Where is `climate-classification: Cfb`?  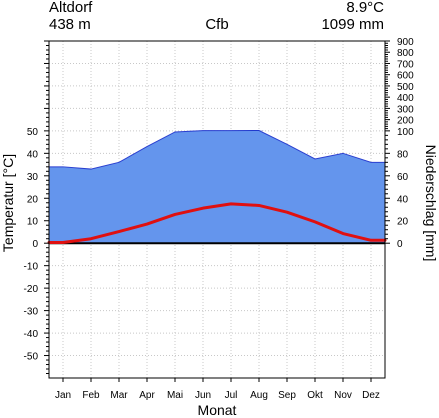
climate-classification: Cfb is located at coordinates (216, 24).